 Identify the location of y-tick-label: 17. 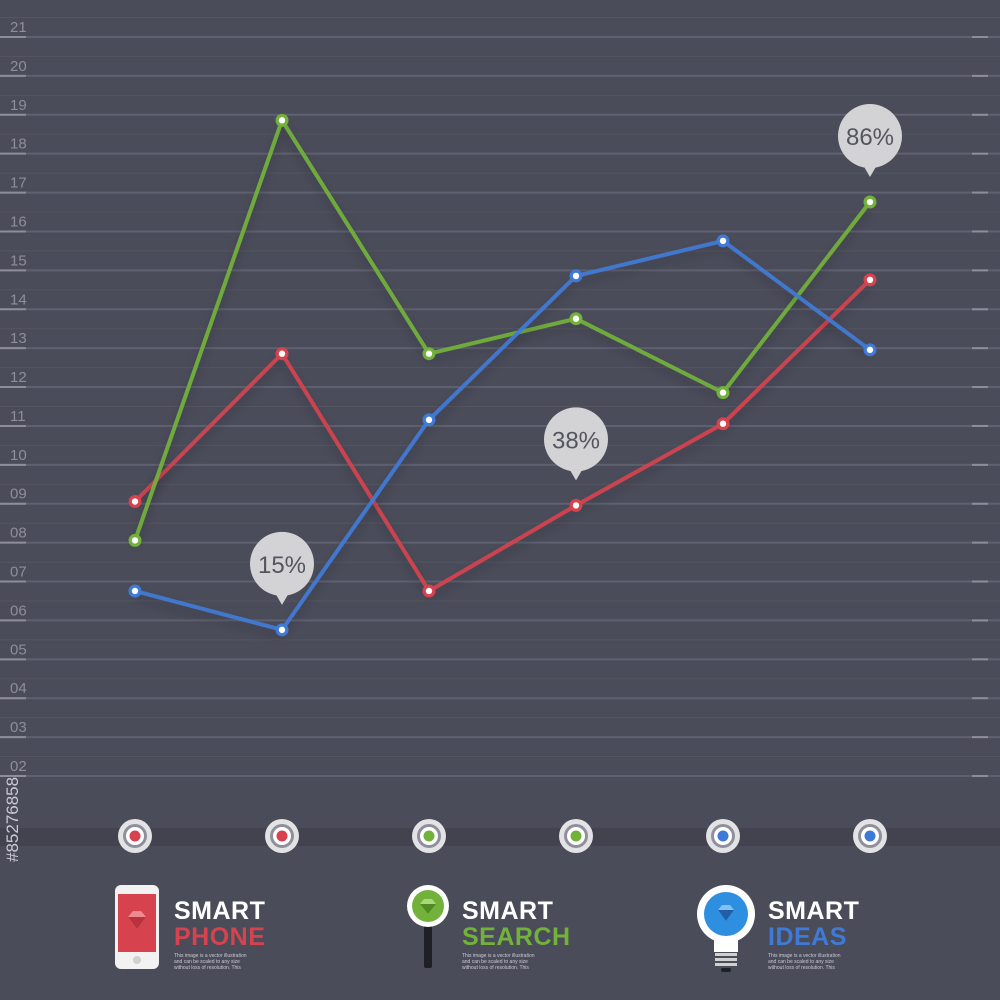
(18, 183).